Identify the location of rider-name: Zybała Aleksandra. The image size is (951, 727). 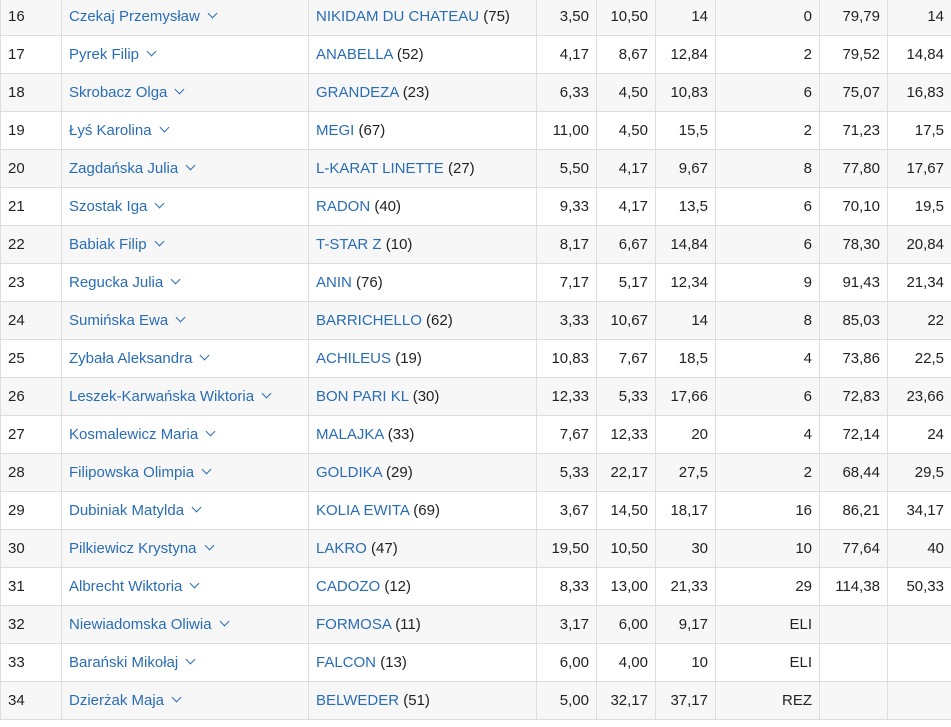
(131, 358).